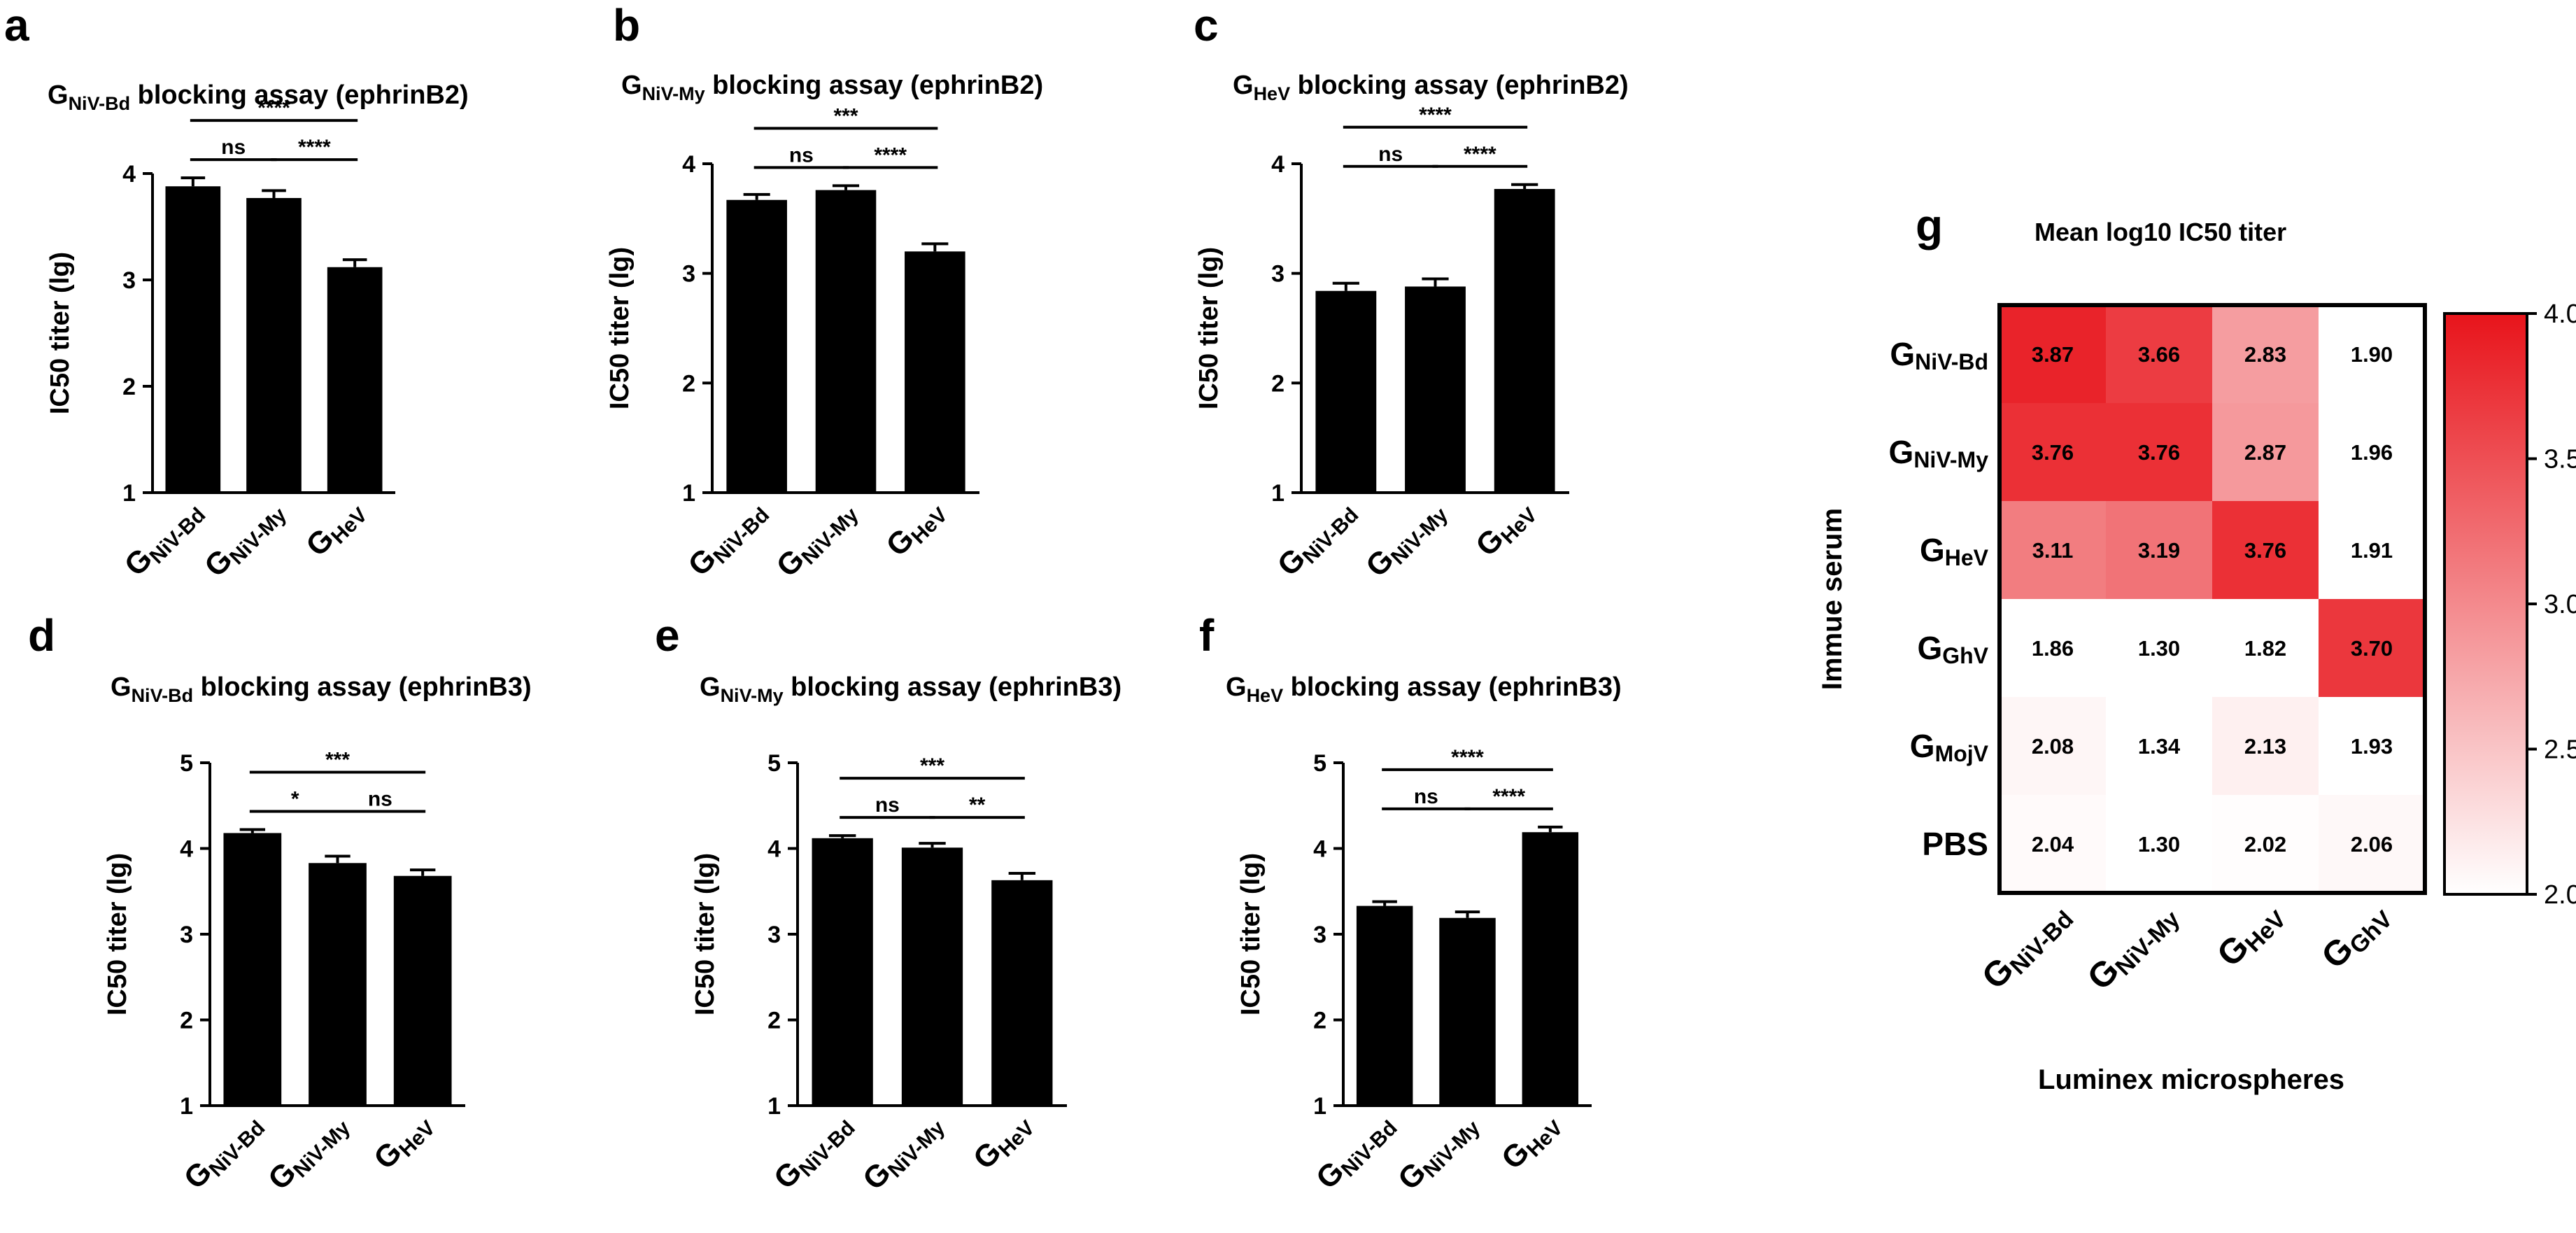 This screenshot has width=2576, height=1233. I want to click on panel-letter: g, so click(1929, 225).